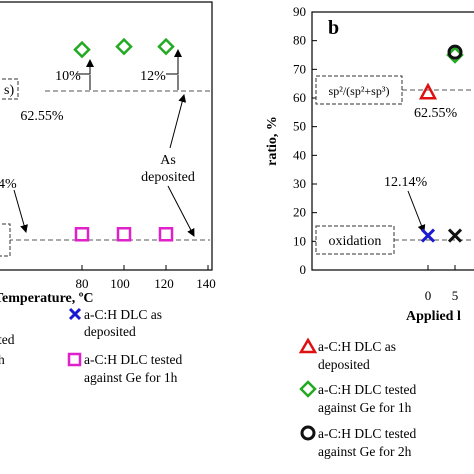 The height and width of the screenshot is (474, 474). What do you see at coordinates (133, 359) in the screenshot?
I see `panel-a-legend-sq-line1: a-C:H DLC tested` at bounding box center [133, 359].